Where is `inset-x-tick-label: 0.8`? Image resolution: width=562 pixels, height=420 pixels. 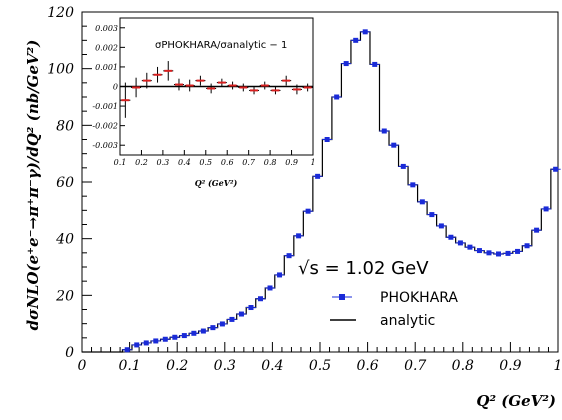 inset-x-tick-label: 0.8 is located at coordinates (270, 162).